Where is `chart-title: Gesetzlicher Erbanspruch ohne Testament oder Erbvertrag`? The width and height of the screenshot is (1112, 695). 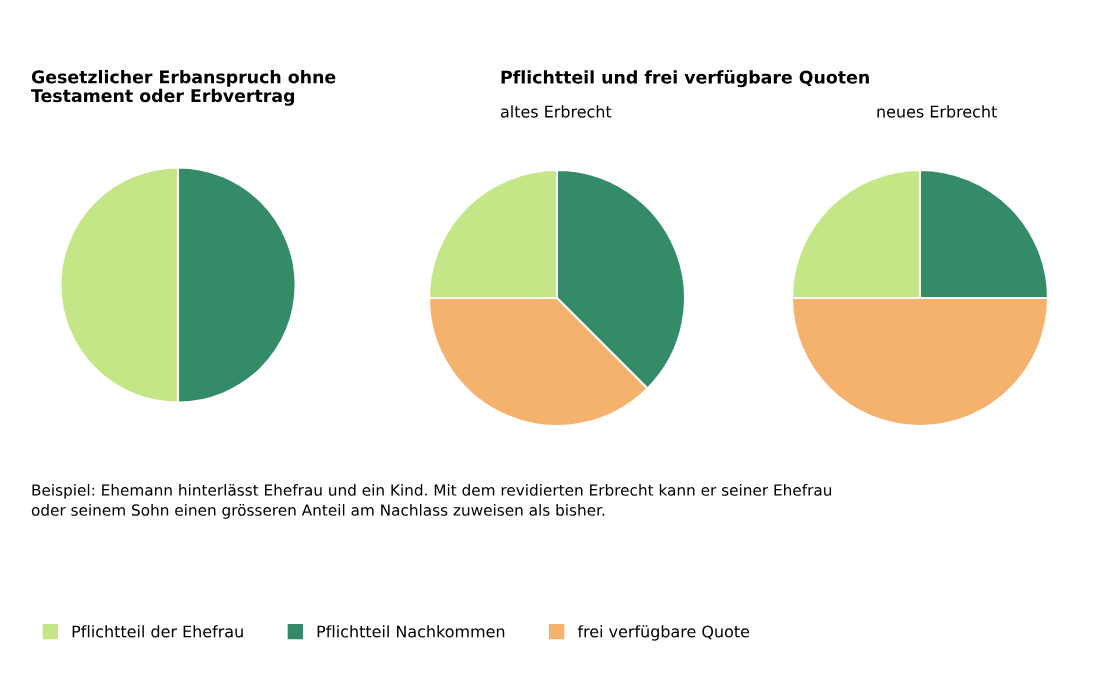
chart-title: Gesetzlicher Erbanspruch ohne Testament oder Erbvertrag is located at coordinates (183, 88).